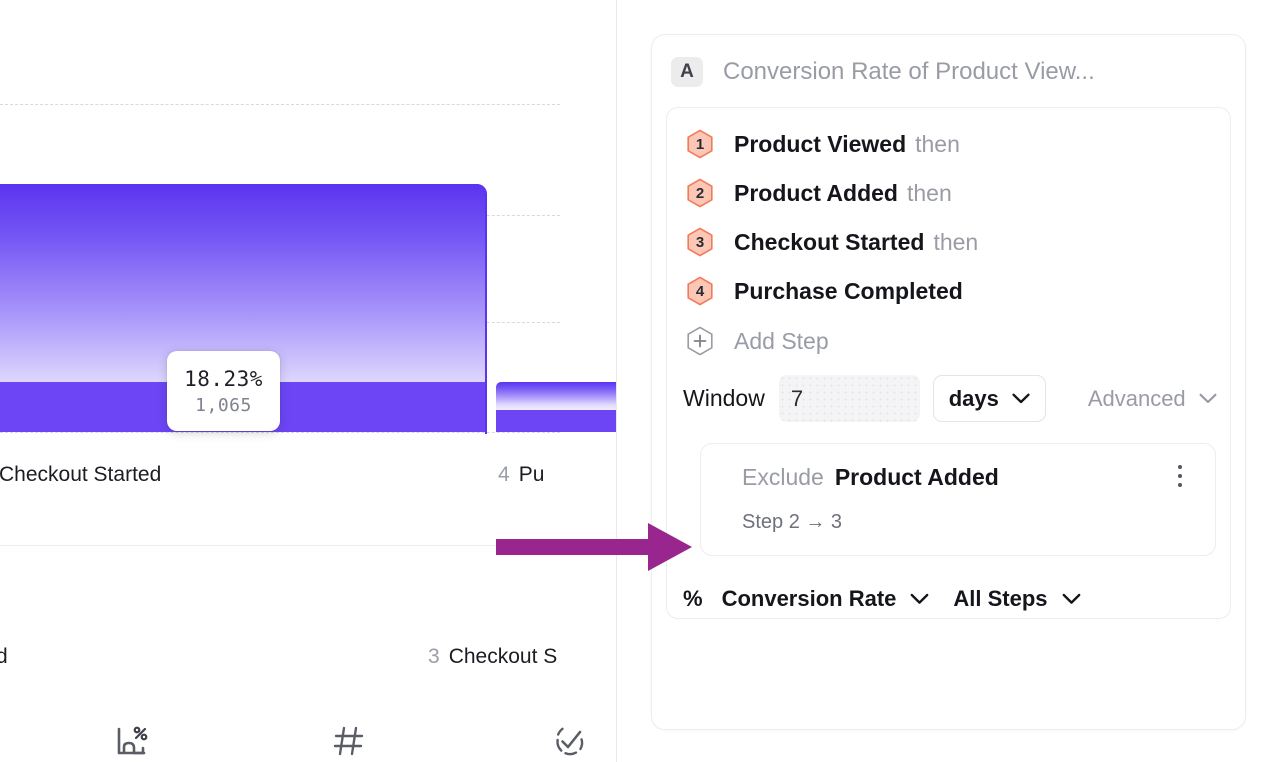 This screenshot has height=762, width=1264. I want to click on window-value-input, so click(849, 398).